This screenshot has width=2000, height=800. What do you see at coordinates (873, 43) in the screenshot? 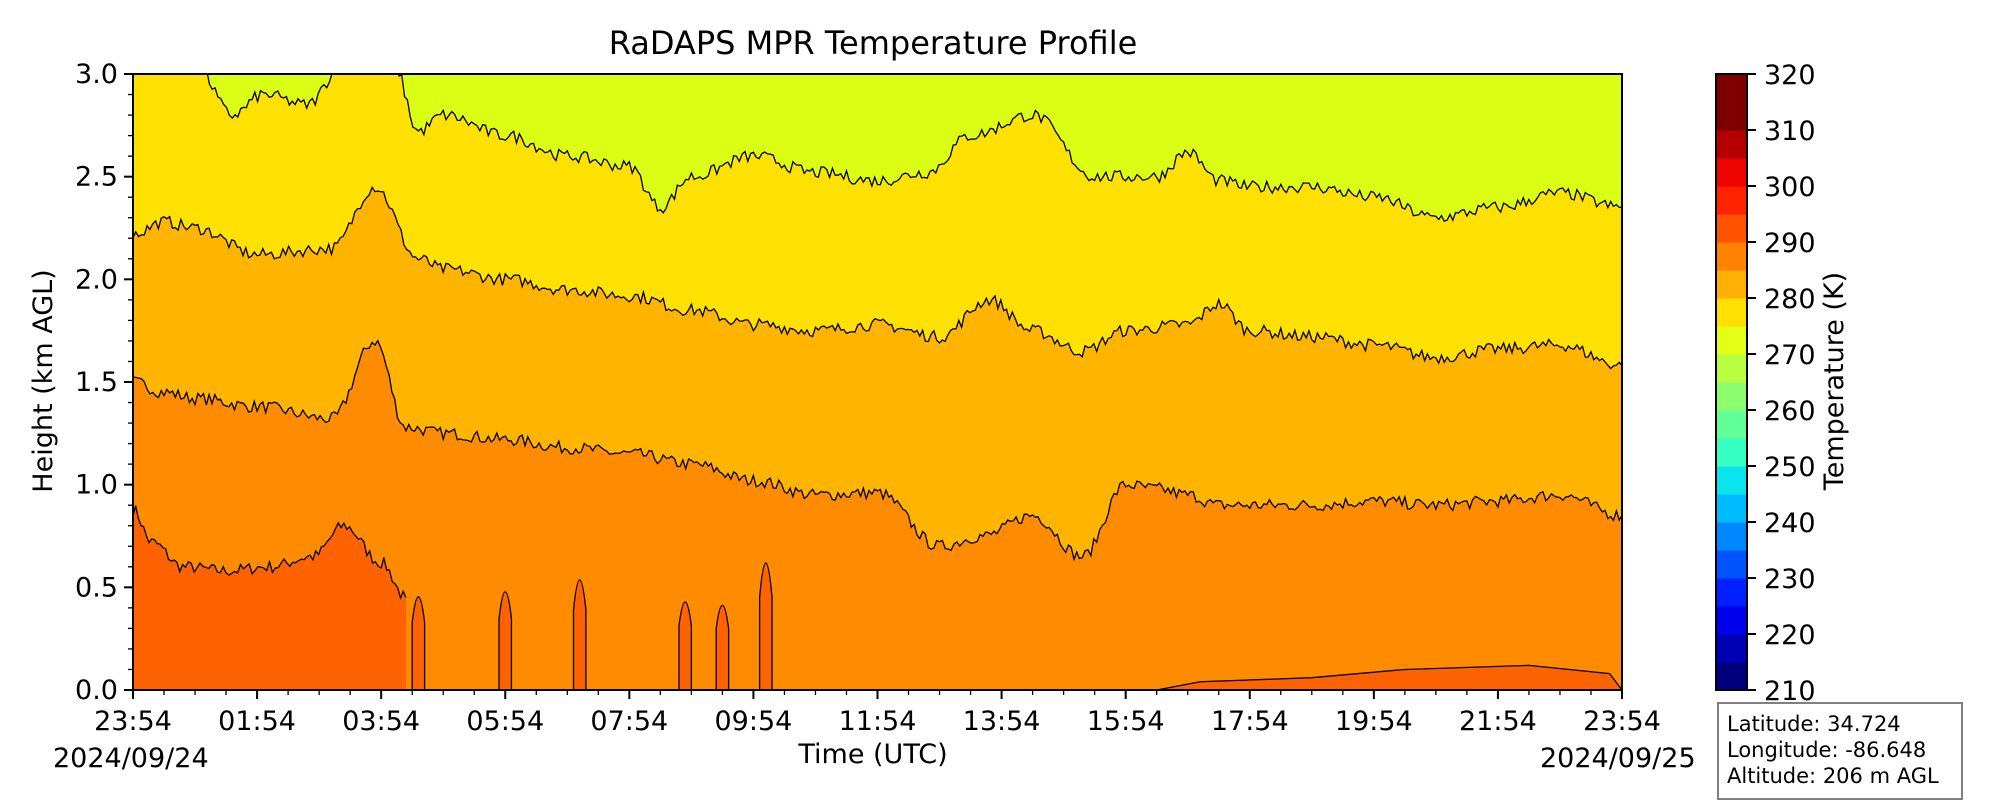
I see `chart-title: RaDAPS MPR Temperature Profile` at bounding box center [873, 43].